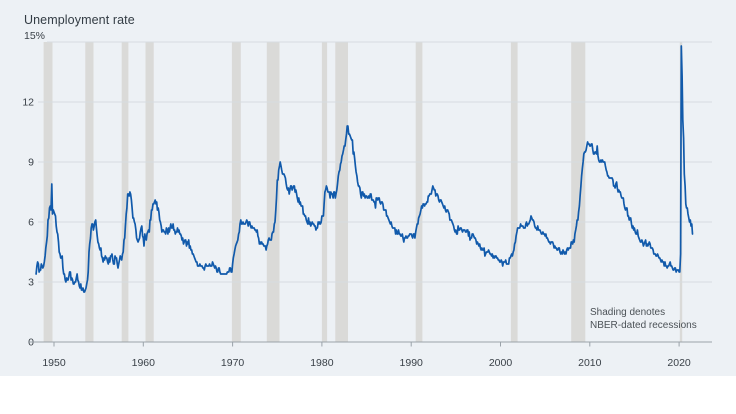  I want to click on note-line-2: NBER-dated recessions, so click(643, 325).